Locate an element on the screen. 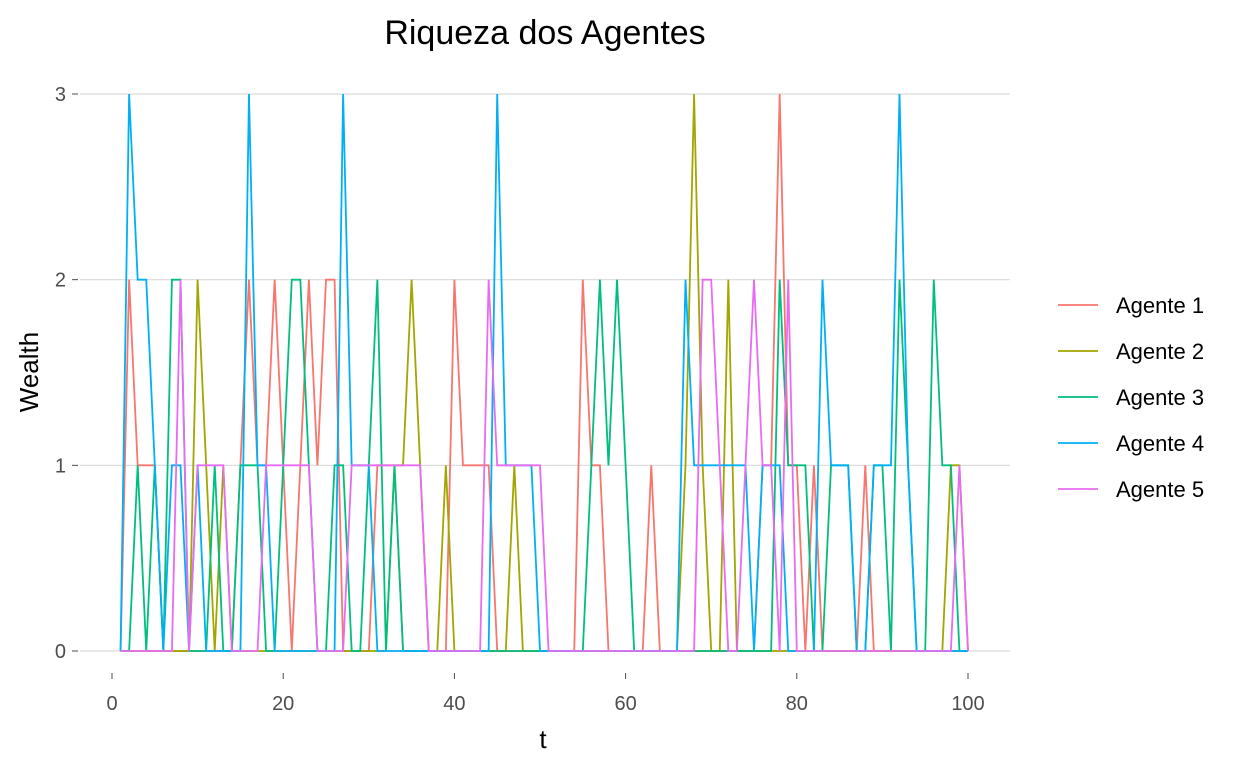 Image resolution: width=1248 pixels, height=768 pixels. y-axis-title: Wealth is located at coordinates (29, 372).